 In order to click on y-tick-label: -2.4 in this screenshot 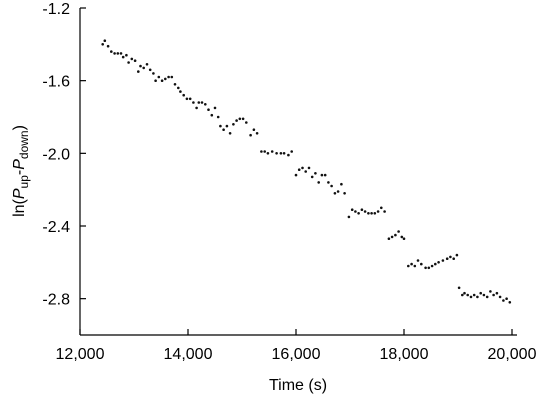, I will do `click(56, 227)`.